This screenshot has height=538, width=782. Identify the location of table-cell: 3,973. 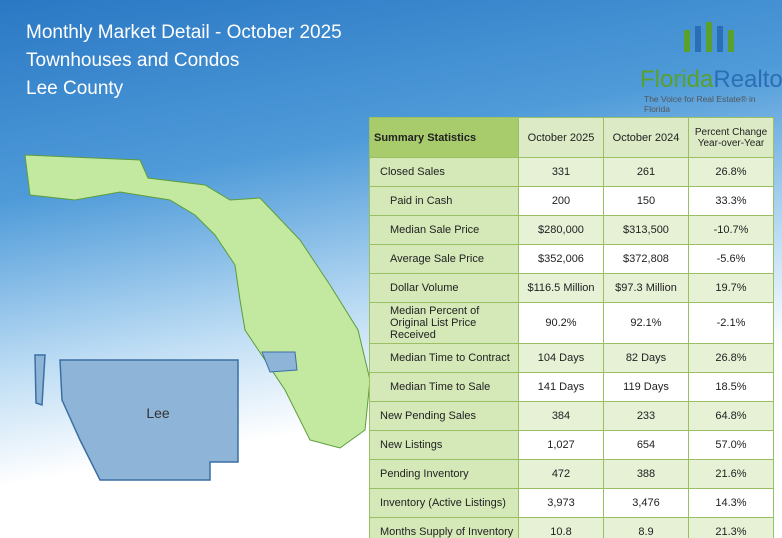
(561, 503).